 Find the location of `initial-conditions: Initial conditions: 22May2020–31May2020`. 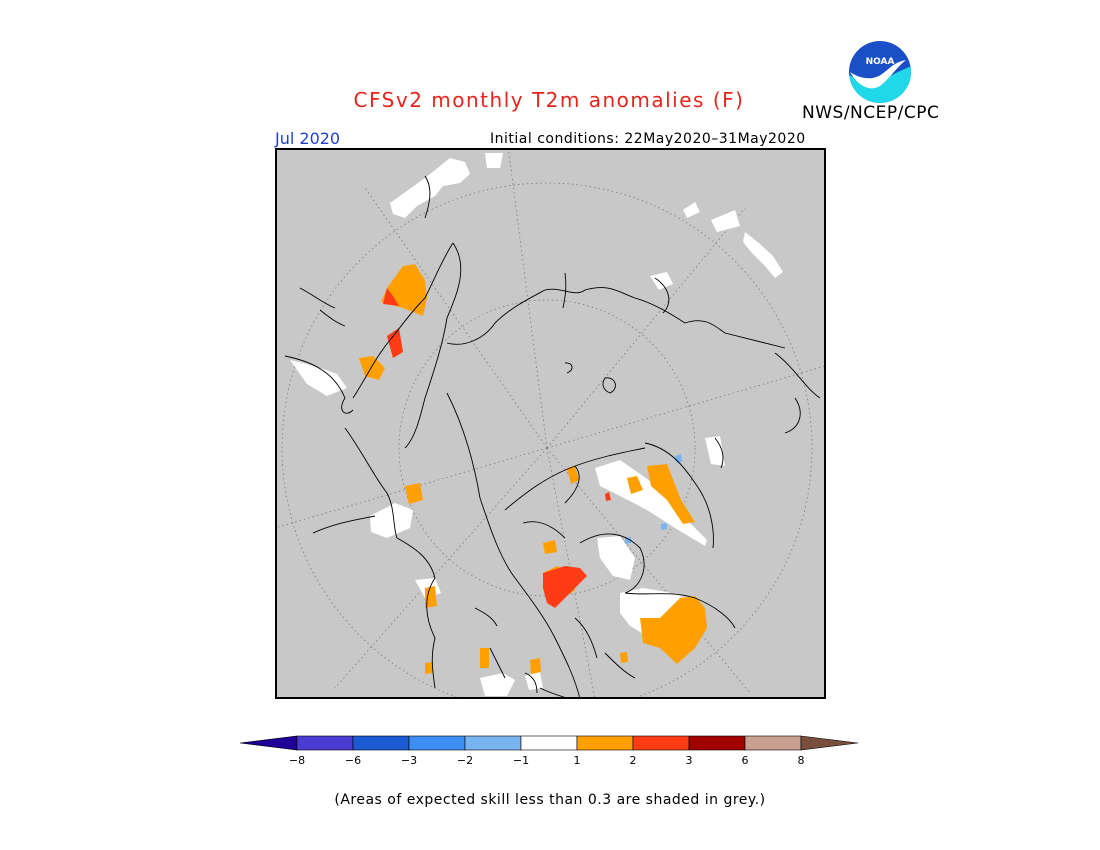

initial-conditions: Initial conditions: 22May2020–31May2020 is located at coordinates (648, 139).